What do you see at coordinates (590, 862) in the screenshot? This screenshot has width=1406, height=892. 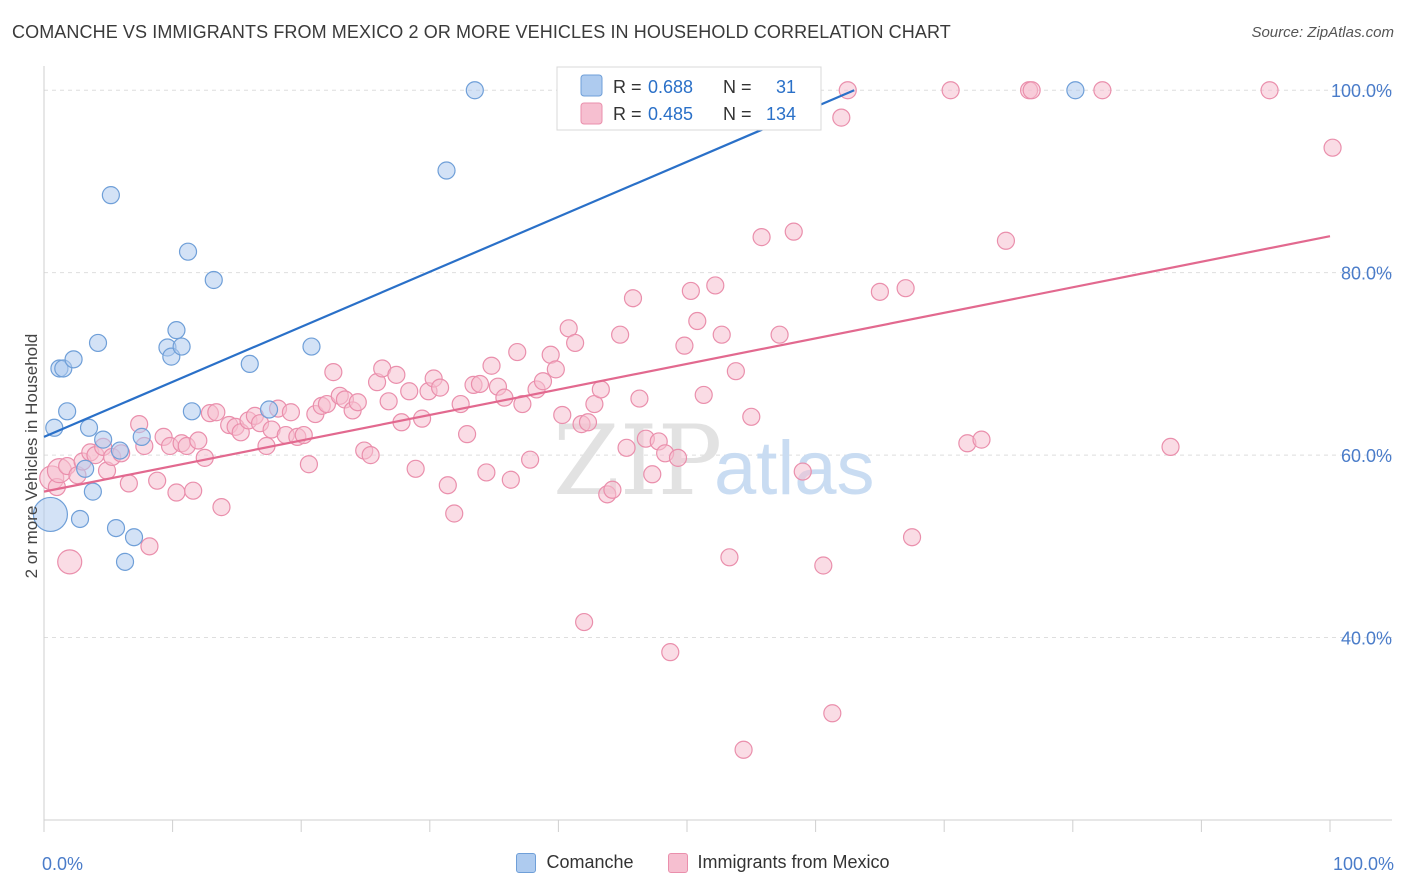 I see `legend-label-comanche: Comanche` at bounding box center [590, 862].